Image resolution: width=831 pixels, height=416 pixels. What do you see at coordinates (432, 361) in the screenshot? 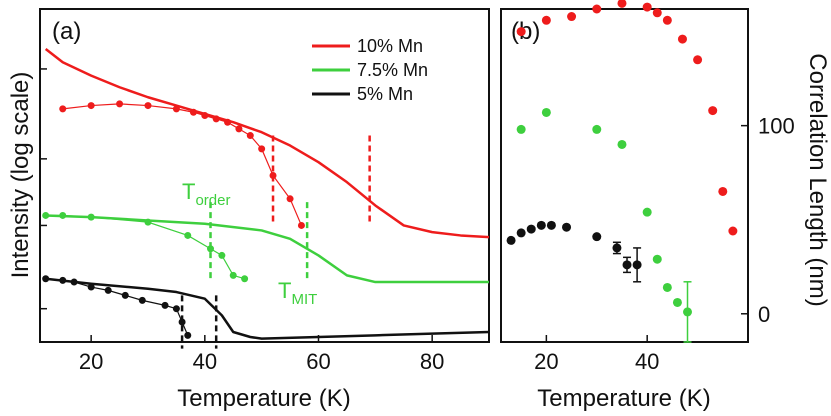
I see `panel-a-x-tick-label: 80` at bounding box center [432, 361].